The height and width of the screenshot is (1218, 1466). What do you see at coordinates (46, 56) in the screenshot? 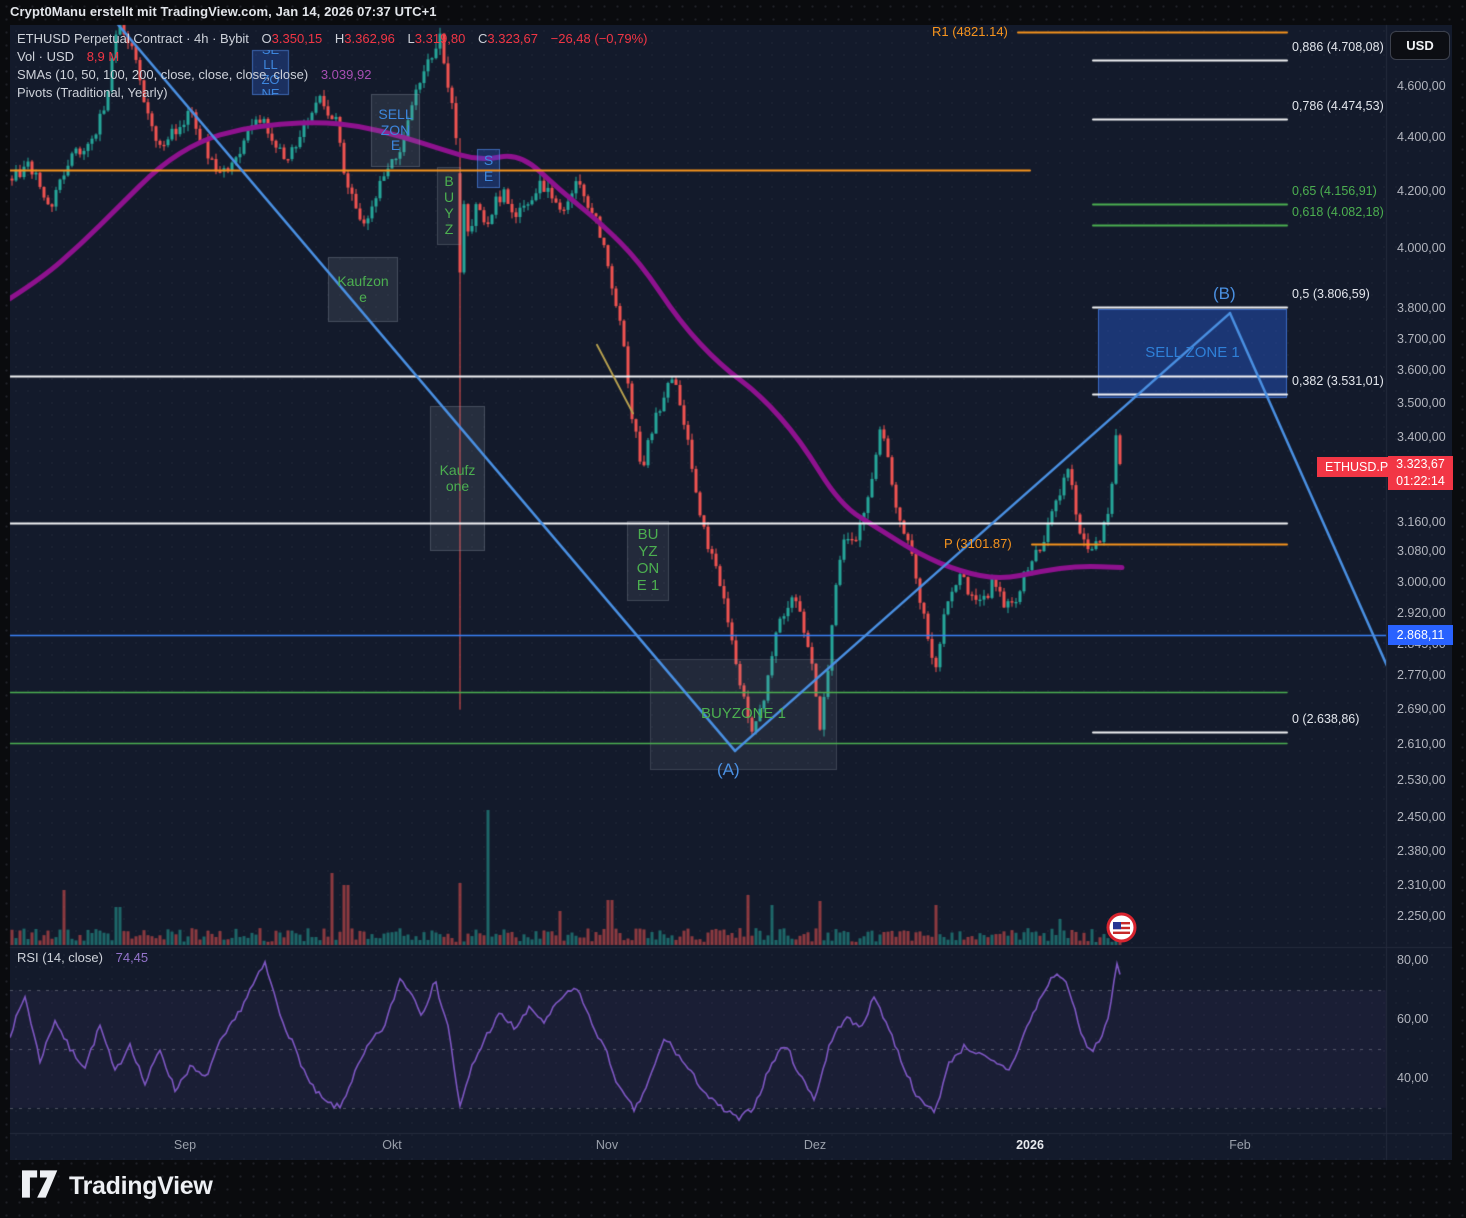
I see `volume-label: Vol · USD` at bounding box center [46, 56].